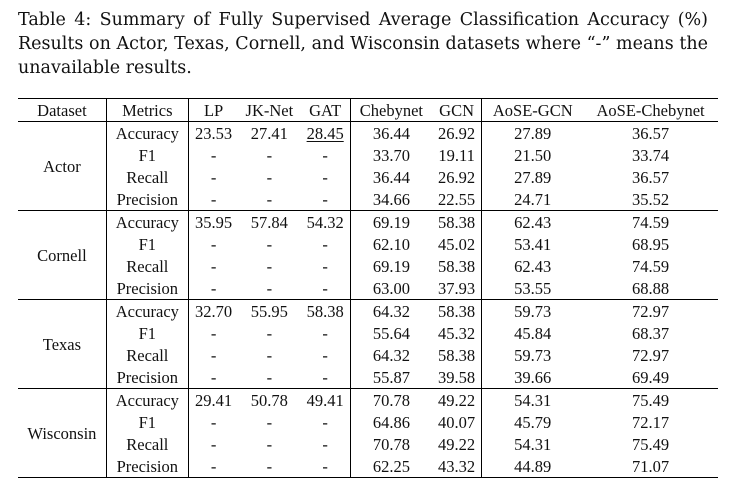 The height and width of the screenshot is (493, 729). Describe the element at coordinates (532, 155) in the screenshot. I see `aose-gcn-cell: 21.50` at that location.